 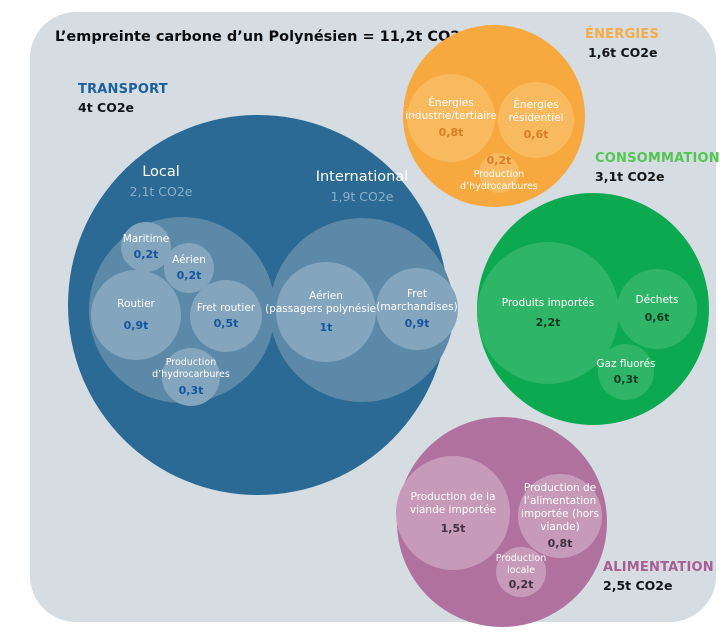 I want to click on transport-category-value: 4t CO2e, so click(x=106, y=108).